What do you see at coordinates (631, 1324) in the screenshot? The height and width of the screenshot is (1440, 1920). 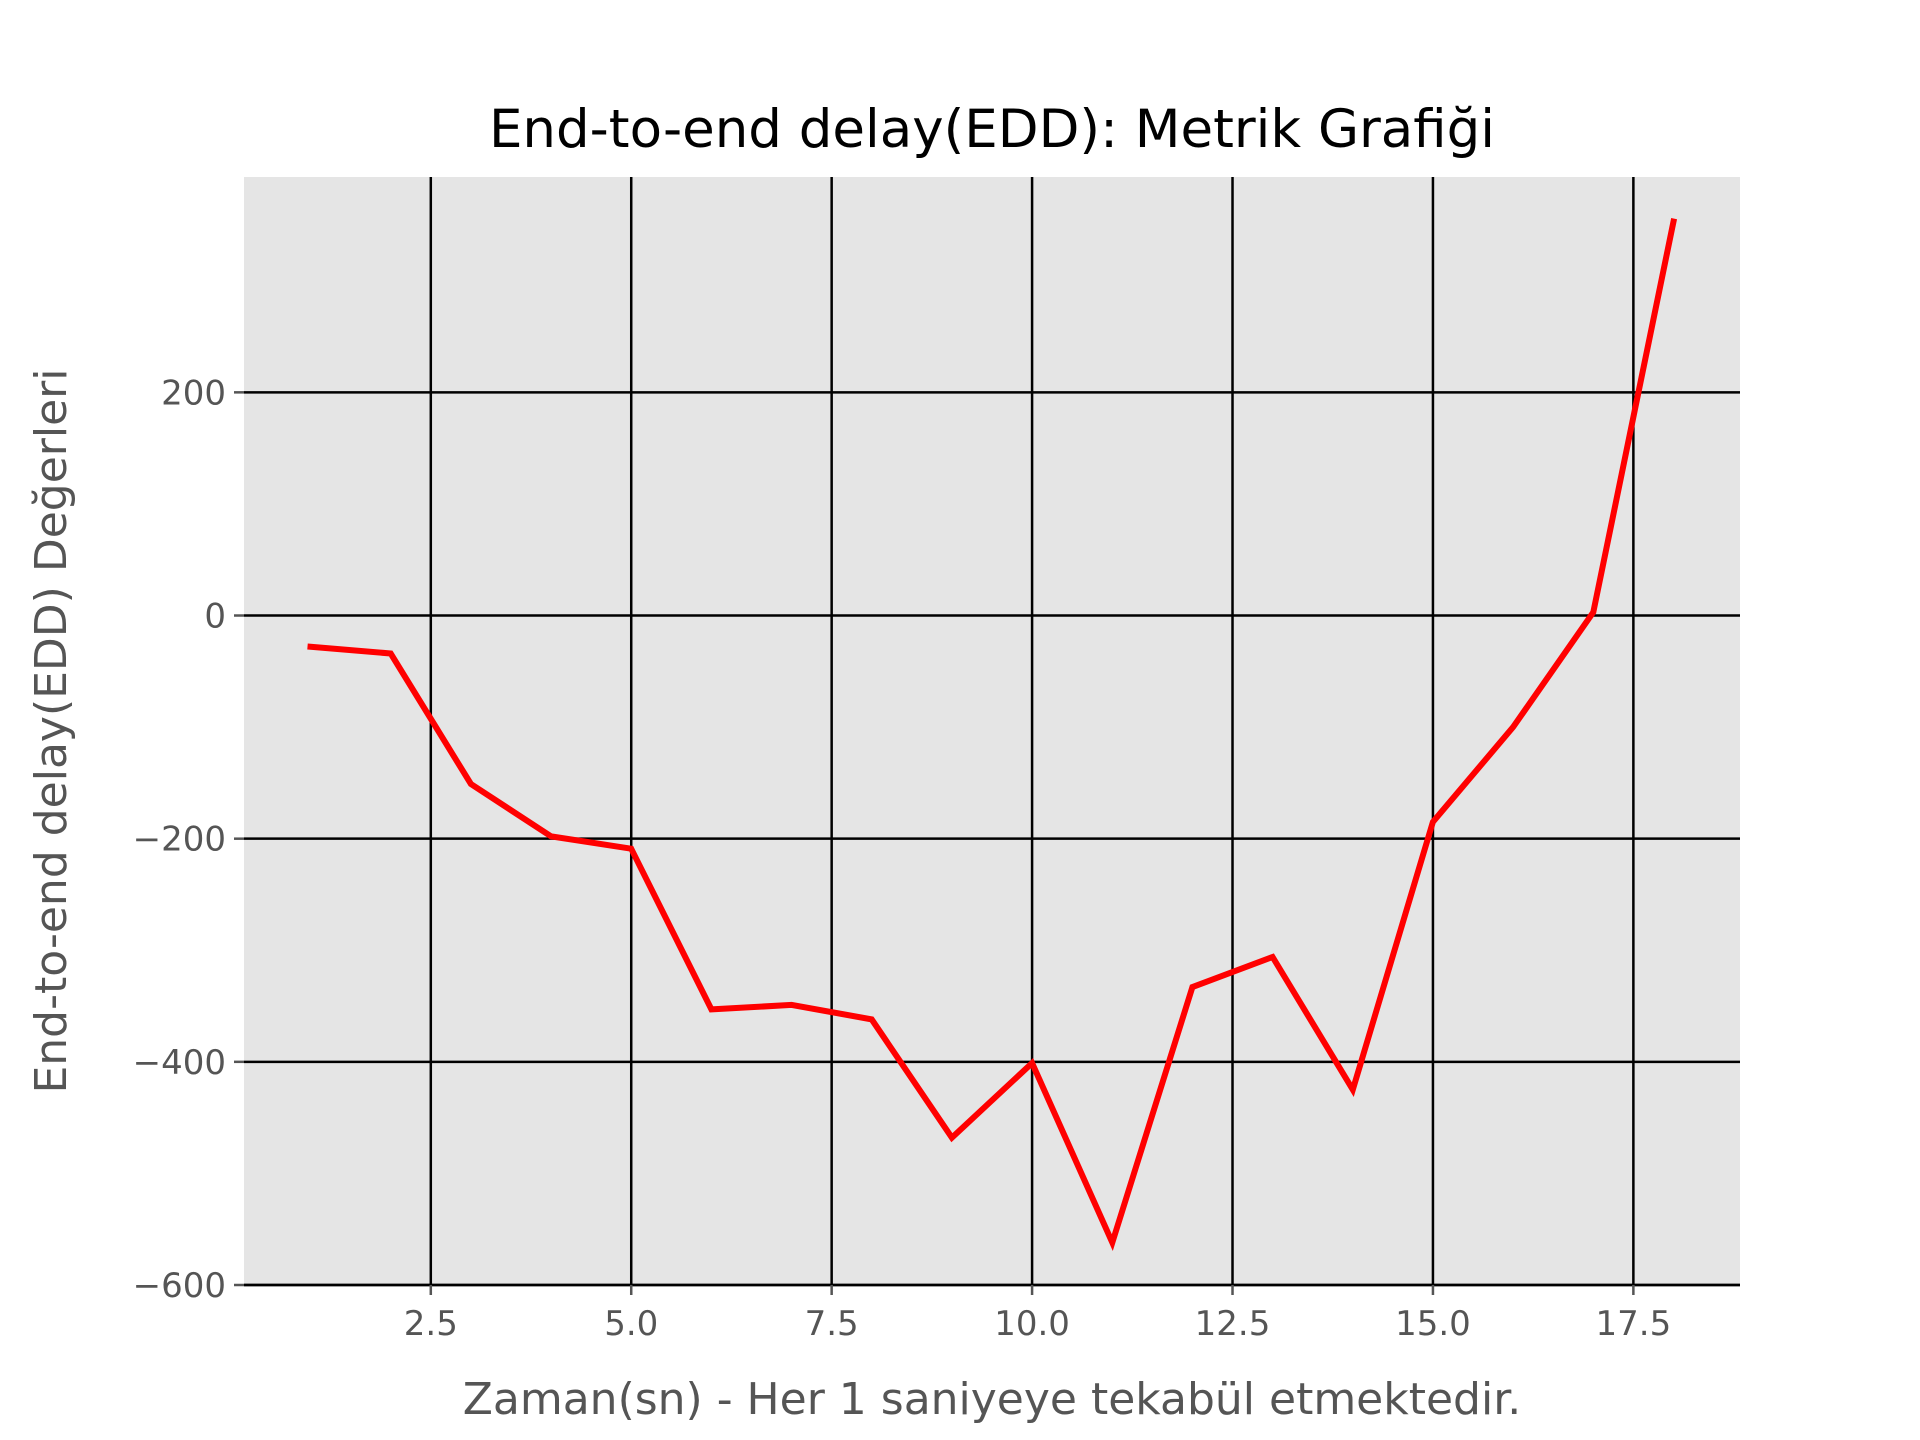 I see `x-tick-label: 5.0` at bounding box center [631, 1324].